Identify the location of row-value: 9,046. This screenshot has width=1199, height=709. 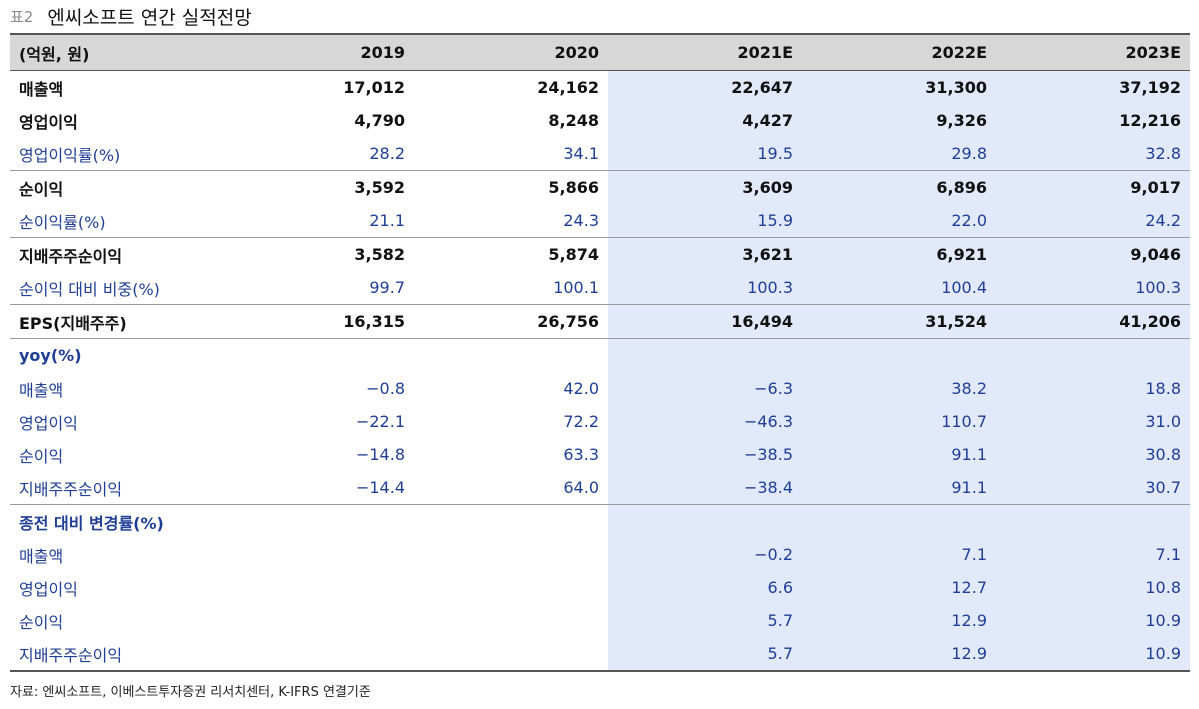
(1093, 254).